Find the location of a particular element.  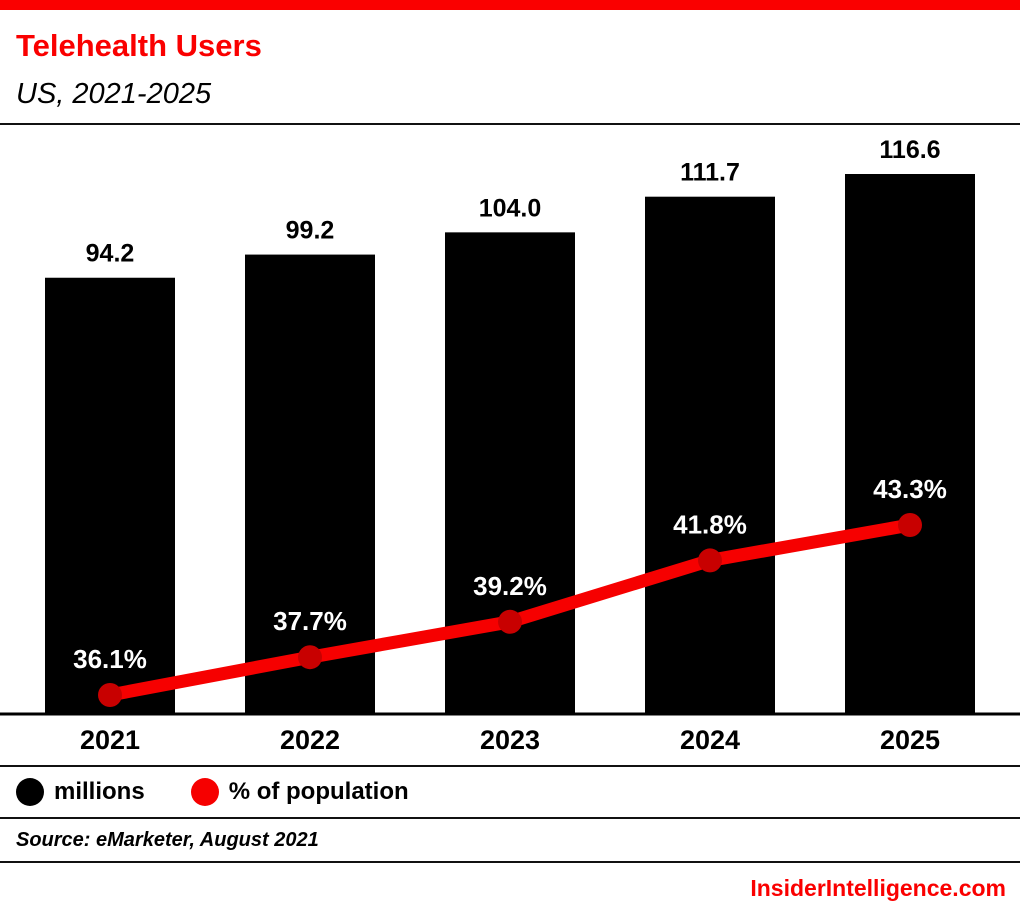

bar-2022 is located at coordinates (310, 484).